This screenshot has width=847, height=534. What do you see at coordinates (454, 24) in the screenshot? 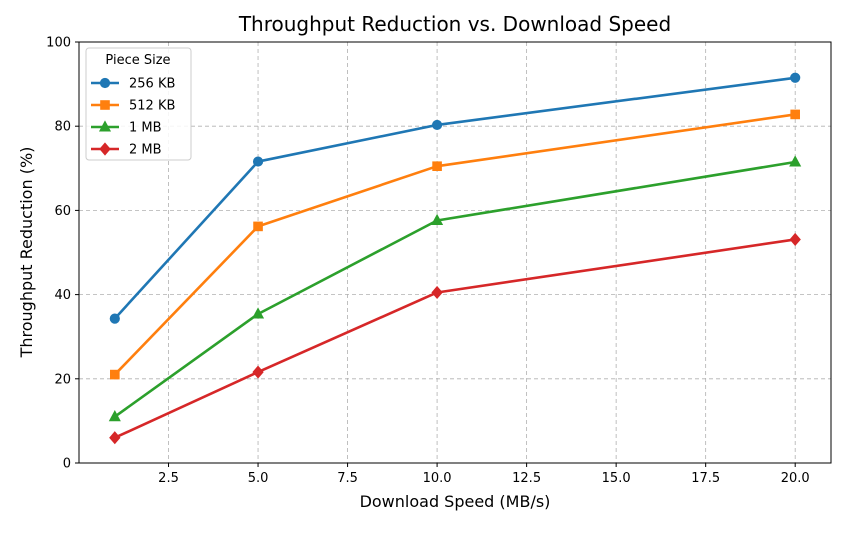
I see `chart-title: Throughput Reduction vs. Download Speed` at bounding box center [454, 24].